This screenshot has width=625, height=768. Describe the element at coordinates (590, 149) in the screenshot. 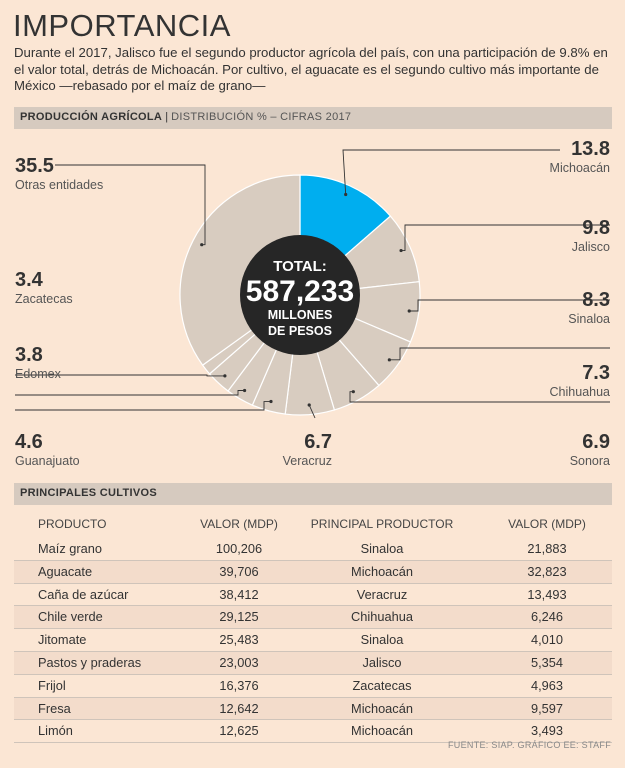

I see `slice-value-label: 13.8` at that location.